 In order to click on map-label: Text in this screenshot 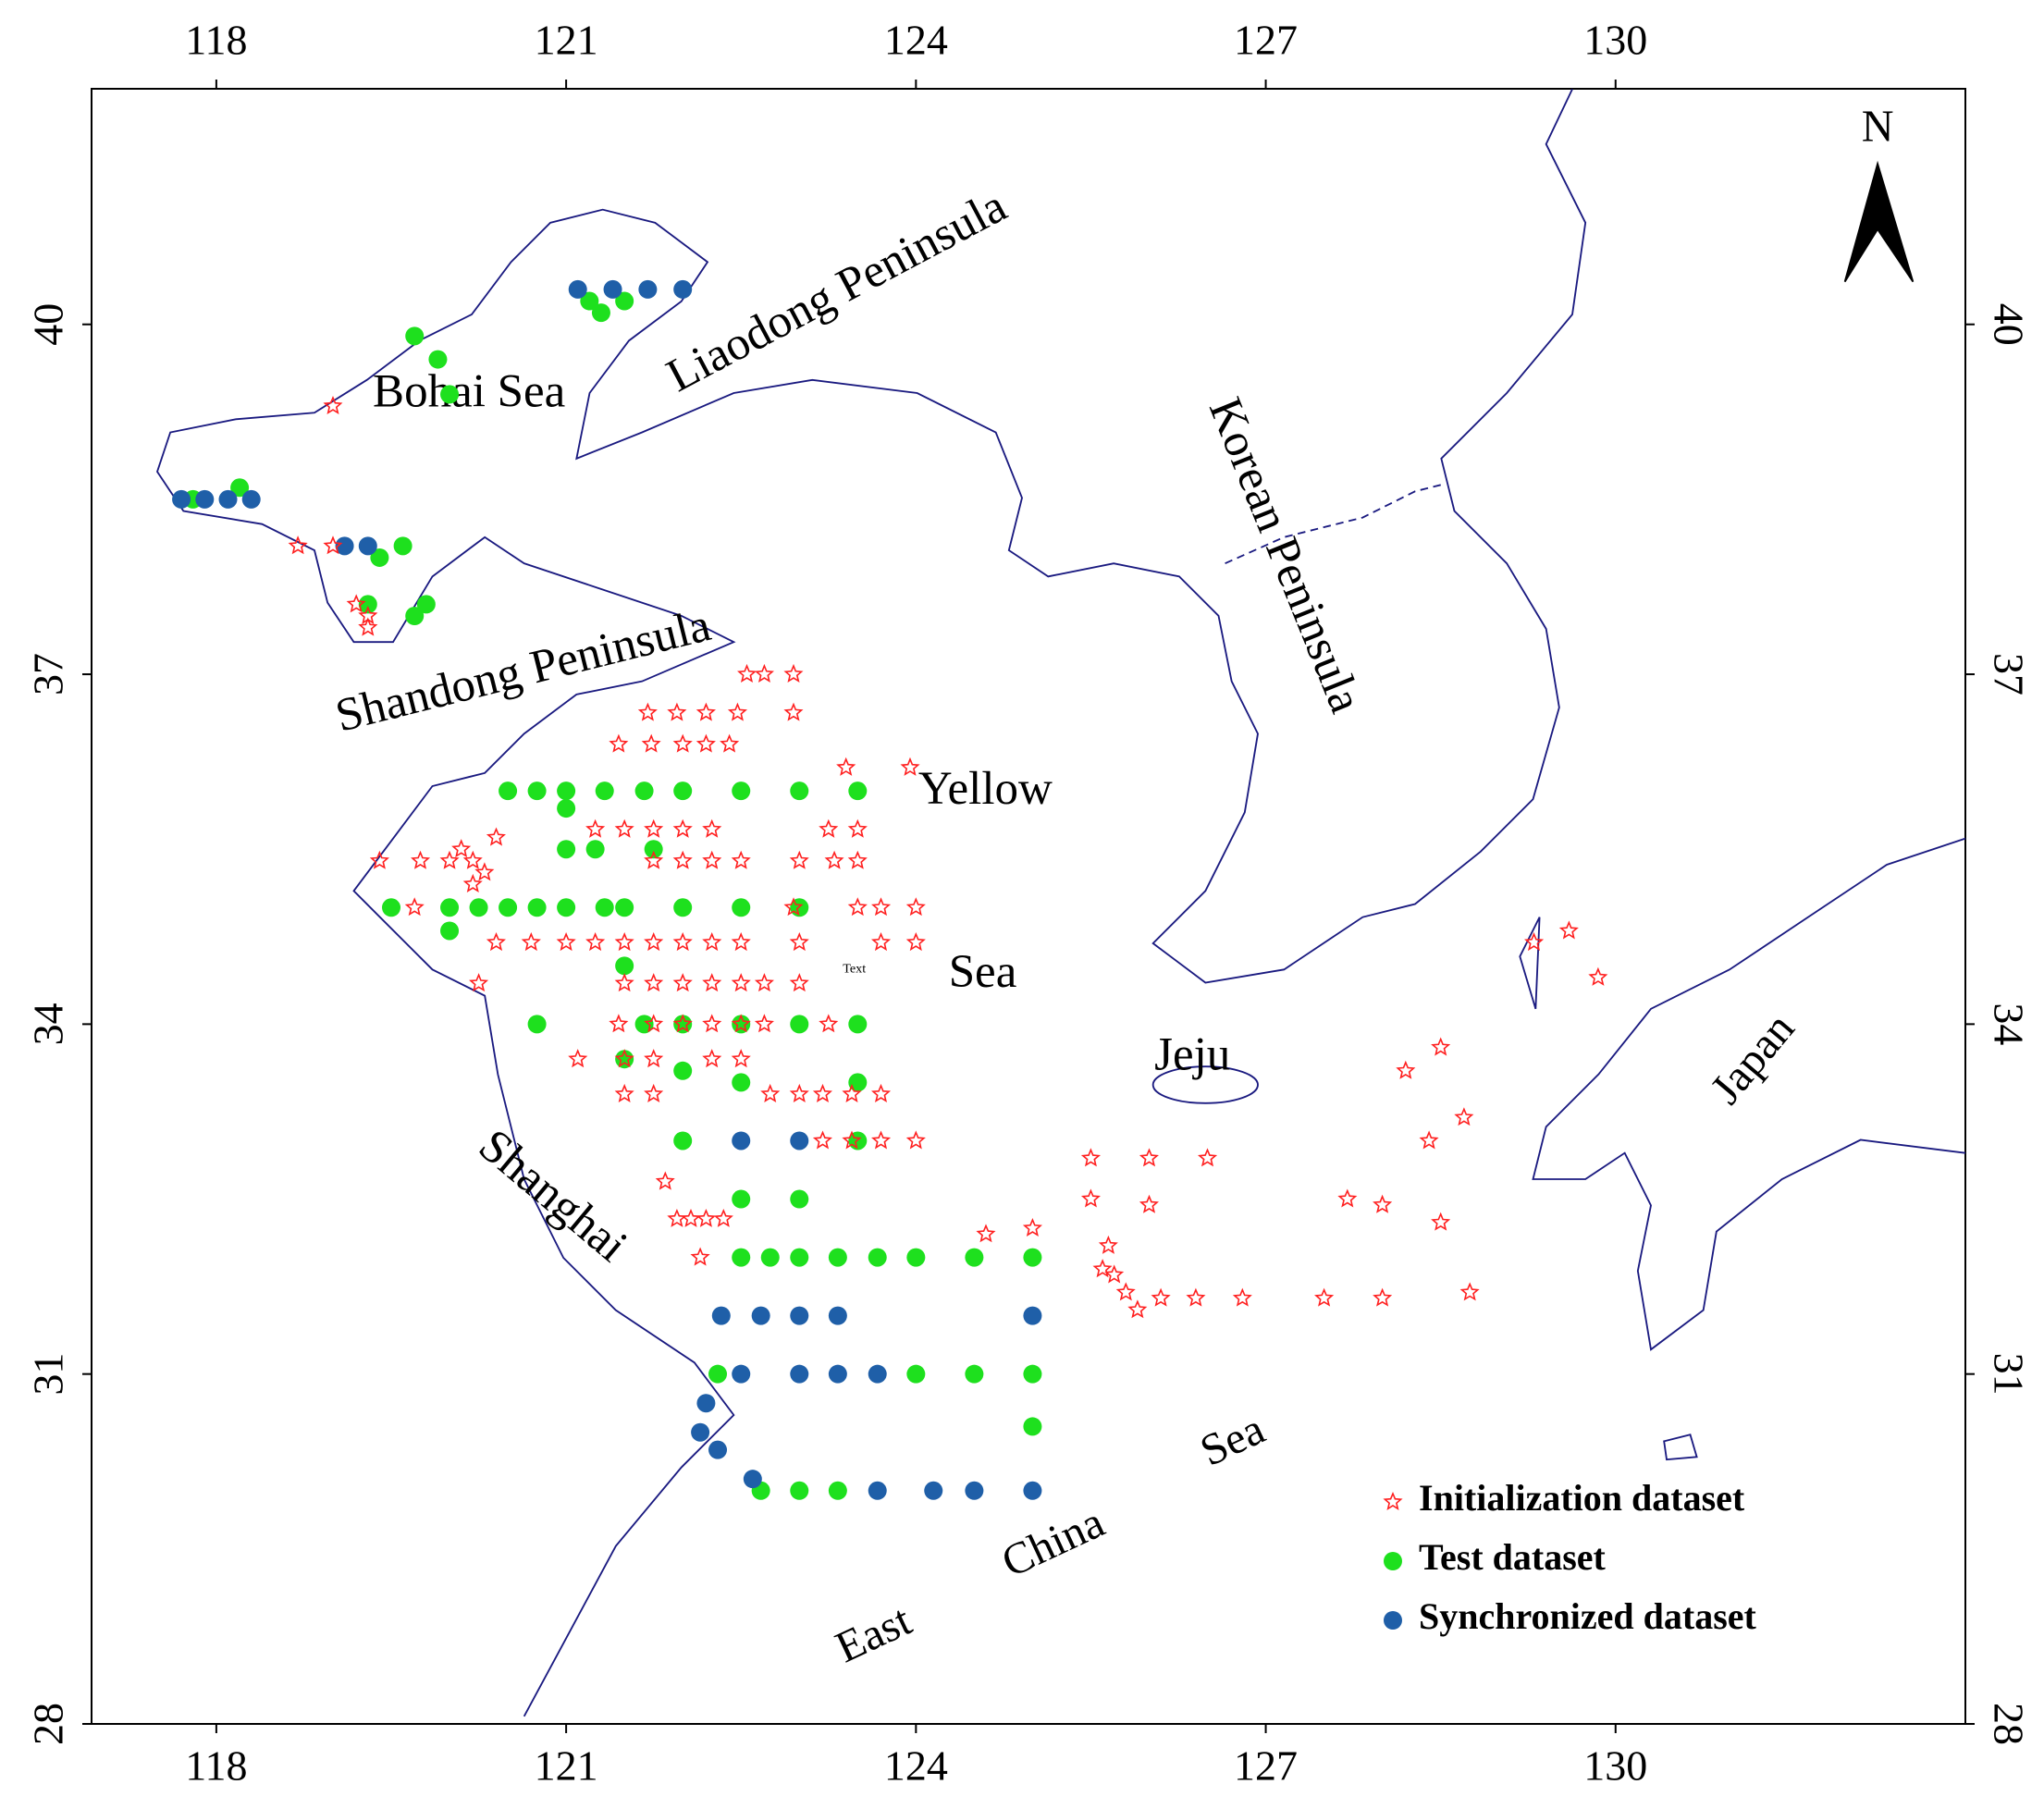, I will do `click(854, 969)`.